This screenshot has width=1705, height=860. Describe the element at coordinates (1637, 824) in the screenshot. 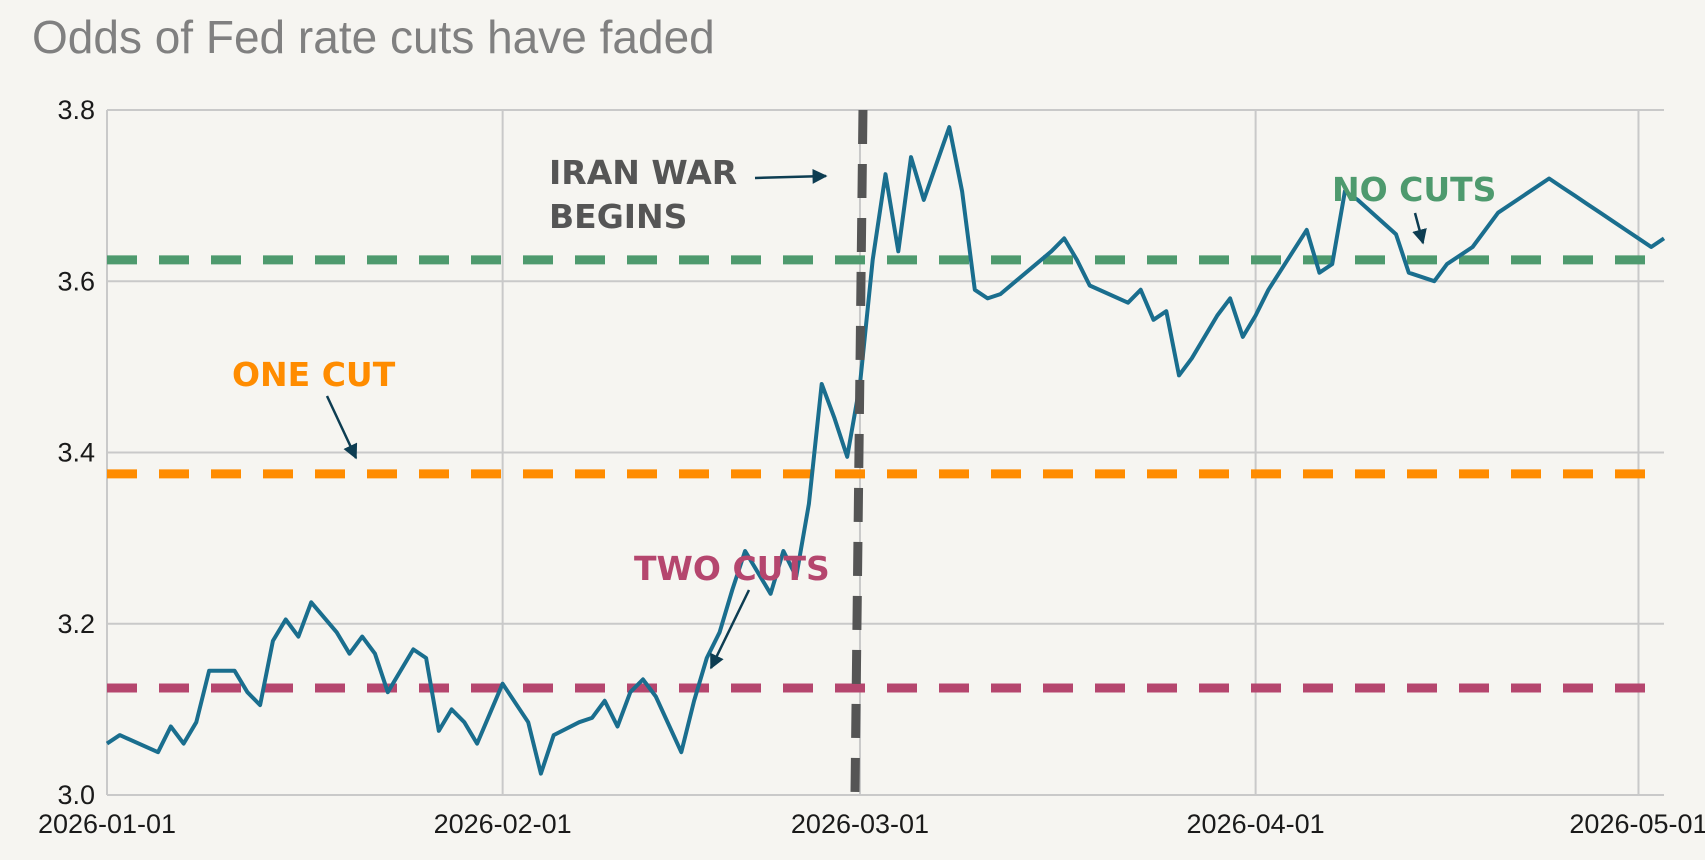

I see `x-tick-label: 2026-05-01` at that location.